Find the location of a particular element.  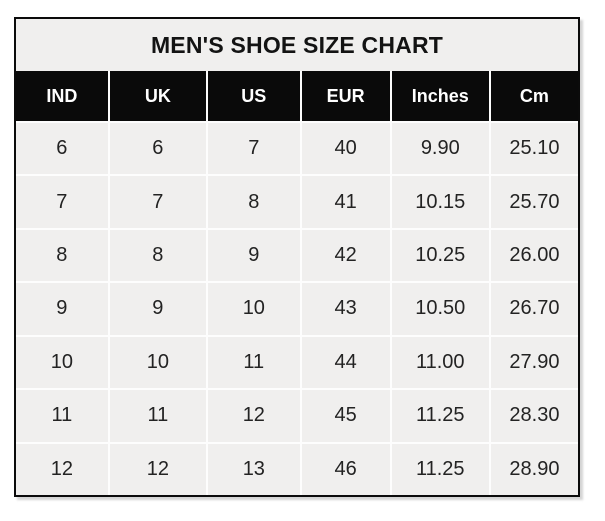

table-cell: 27.90 is located at coordinates (534, 362).